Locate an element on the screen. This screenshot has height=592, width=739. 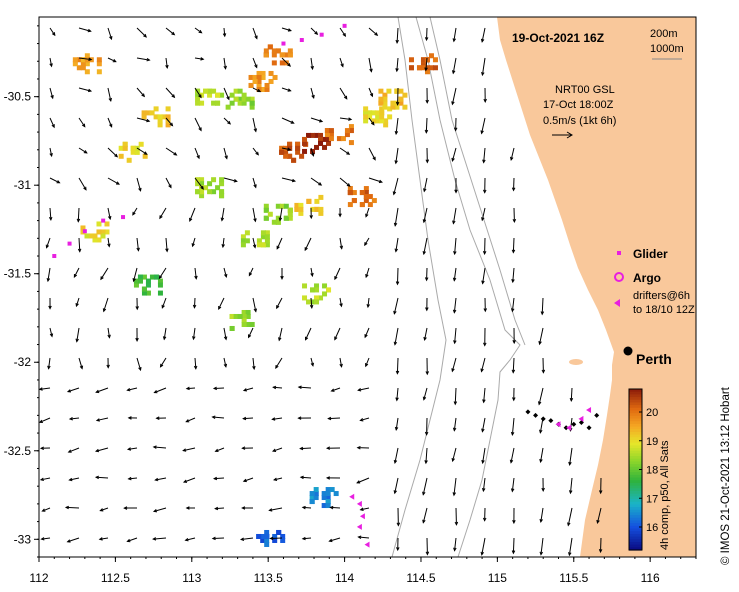
legend-drifters-line1: drifters@6h is located at coordinates (661, 296).